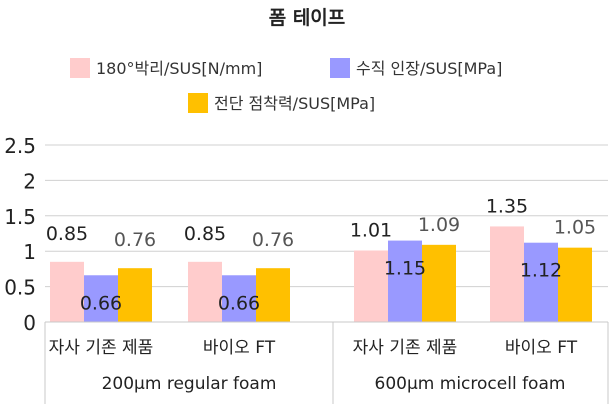  I want to click on x-group-label: 200µm regular foam, so click(189, 384).